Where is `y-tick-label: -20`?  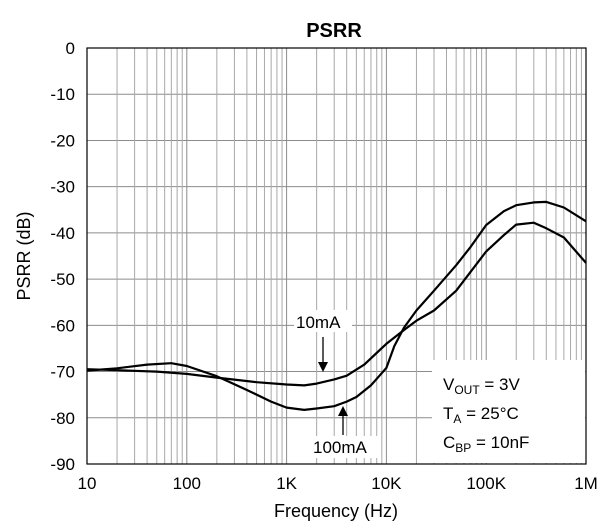
y-tick-label: -20 is located at coordinates (62, 140).